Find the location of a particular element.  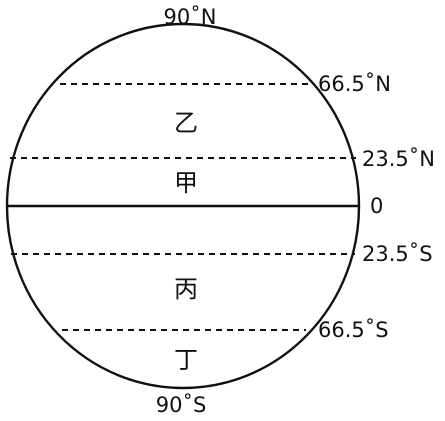

south-pole-label: 90˚S is located at coordinates (181, 405).